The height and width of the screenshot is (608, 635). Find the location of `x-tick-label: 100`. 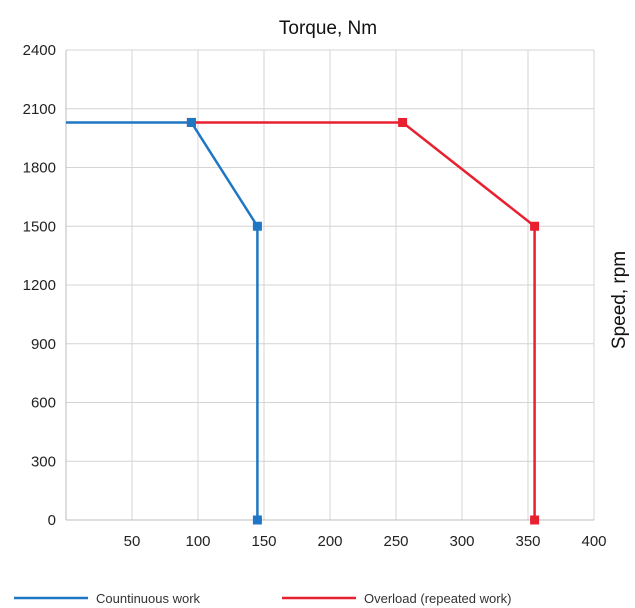

x-tick-label: 100 is located at coordinates (197, 541).